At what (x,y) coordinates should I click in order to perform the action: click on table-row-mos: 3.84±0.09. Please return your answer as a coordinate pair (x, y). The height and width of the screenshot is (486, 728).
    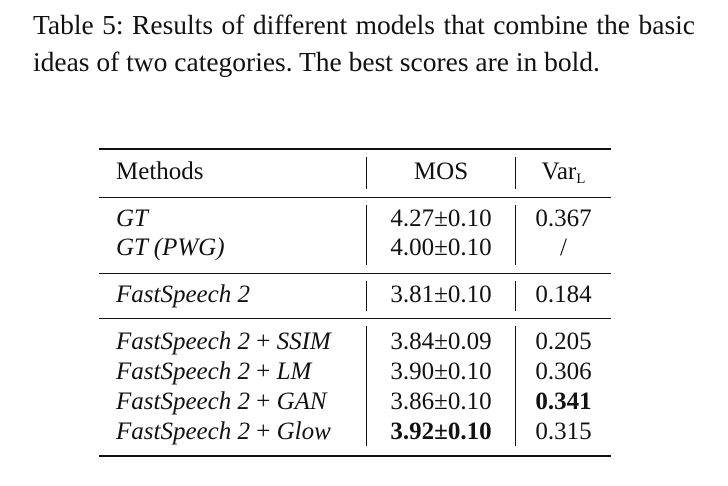
    Looking at the image, I should click on (441, 341).